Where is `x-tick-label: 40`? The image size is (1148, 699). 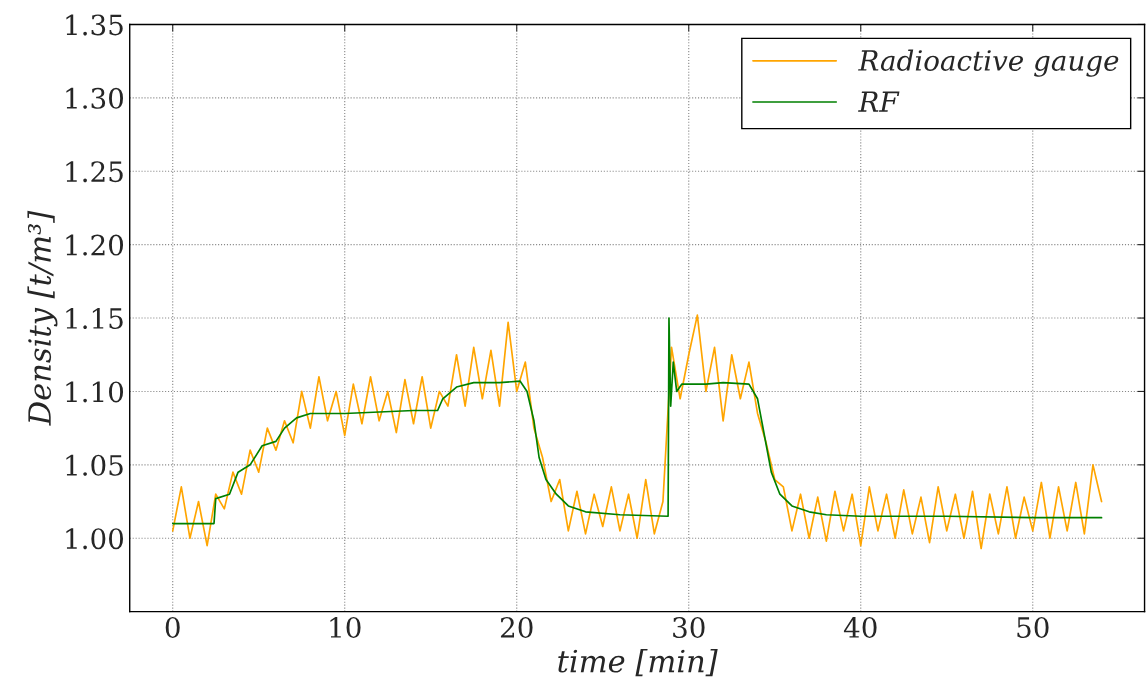
x-tick-label: 40 is located at coordinates (860, 627).